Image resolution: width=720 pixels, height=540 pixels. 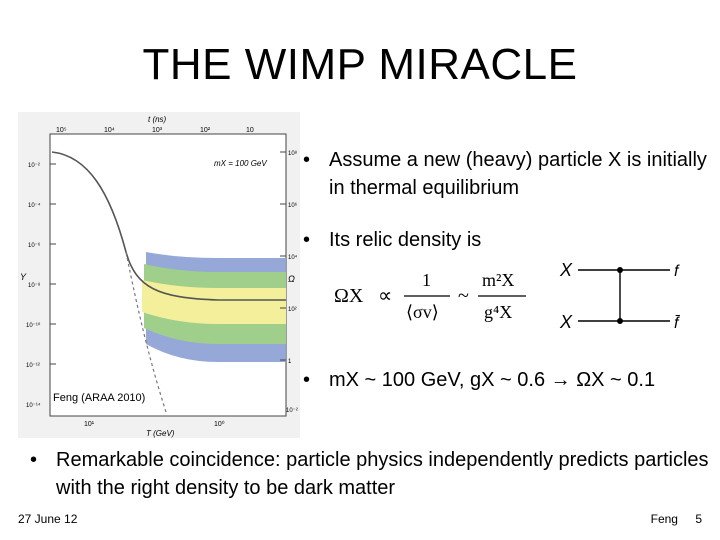 I want to click on left-axis-label: Y, so click(x=23, y=277).